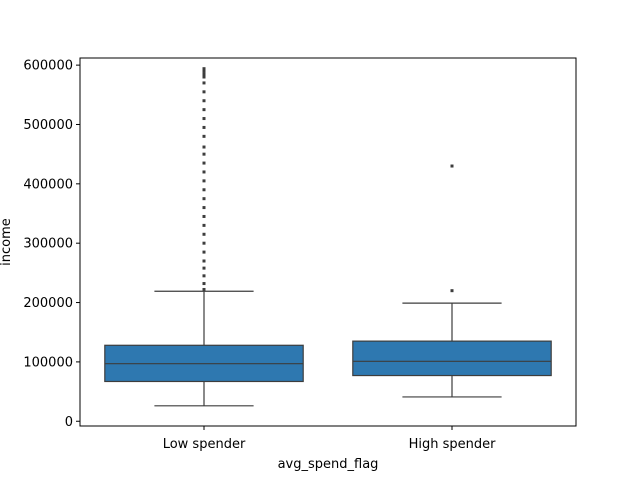 This screenshot has width=640, height=480. I want to click on y-axis: 0 100000 200000 300000 400000 500000 600000, so click(51, 244).